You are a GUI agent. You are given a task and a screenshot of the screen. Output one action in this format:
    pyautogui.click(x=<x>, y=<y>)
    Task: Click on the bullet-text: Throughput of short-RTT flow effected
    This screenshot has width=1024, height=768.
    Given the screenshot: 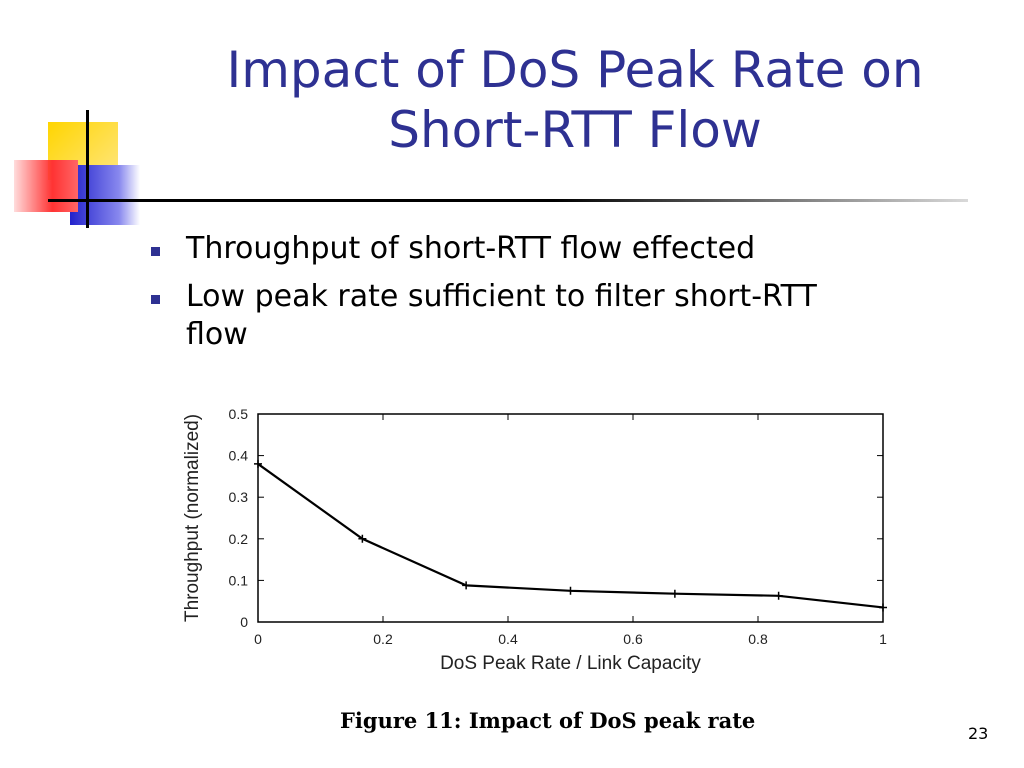 What is the action you would take?
    pyautogui.click(x=471, y=248)
    